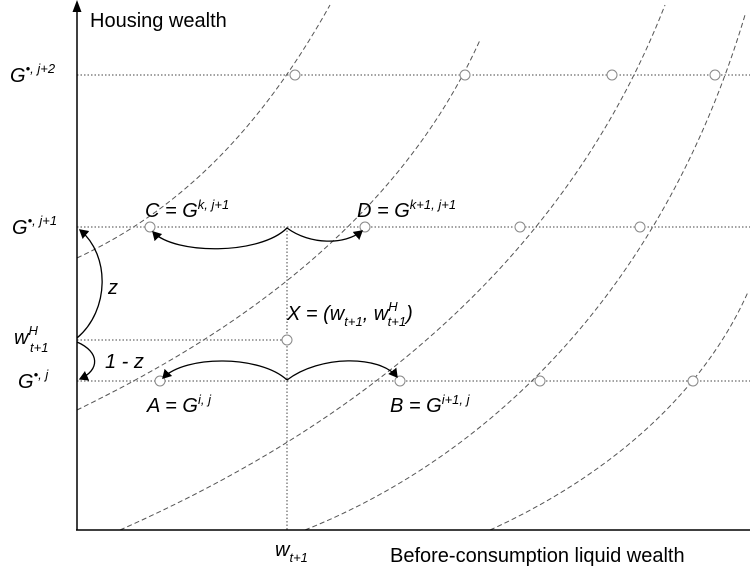  Describe the element at coordinates (33, 74) in the screenshot. I see `y-label: G•, j+2` at that location.